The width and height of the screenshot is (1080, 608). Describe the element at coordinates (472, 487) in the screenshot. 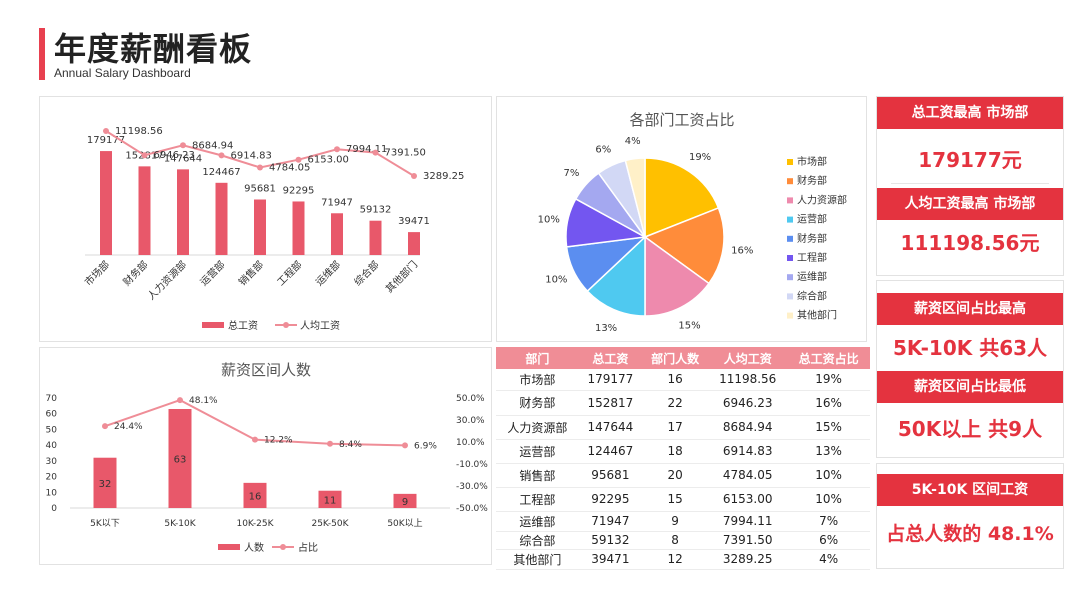

I see `y-right-tick-1: -30.0%` at that location.